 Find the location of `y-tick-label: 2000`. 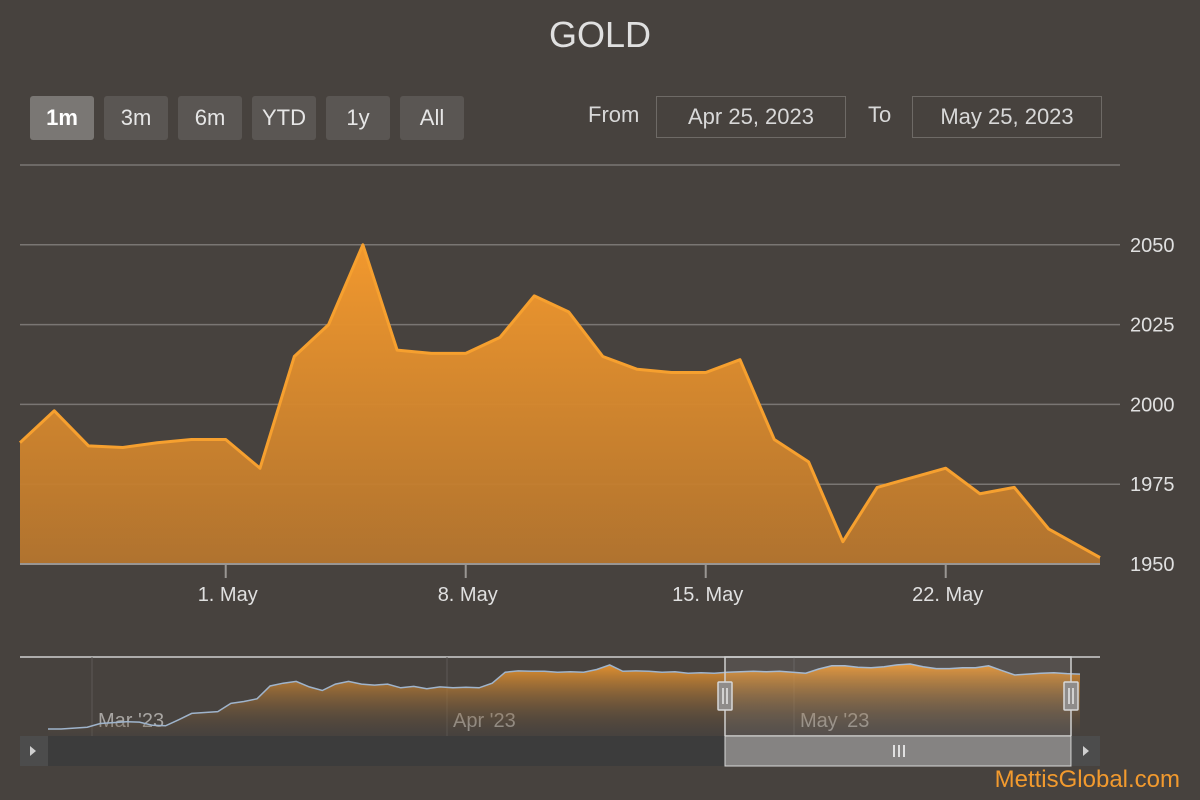

y-tick-label: 2000 is located at coordinates (1152, 405).